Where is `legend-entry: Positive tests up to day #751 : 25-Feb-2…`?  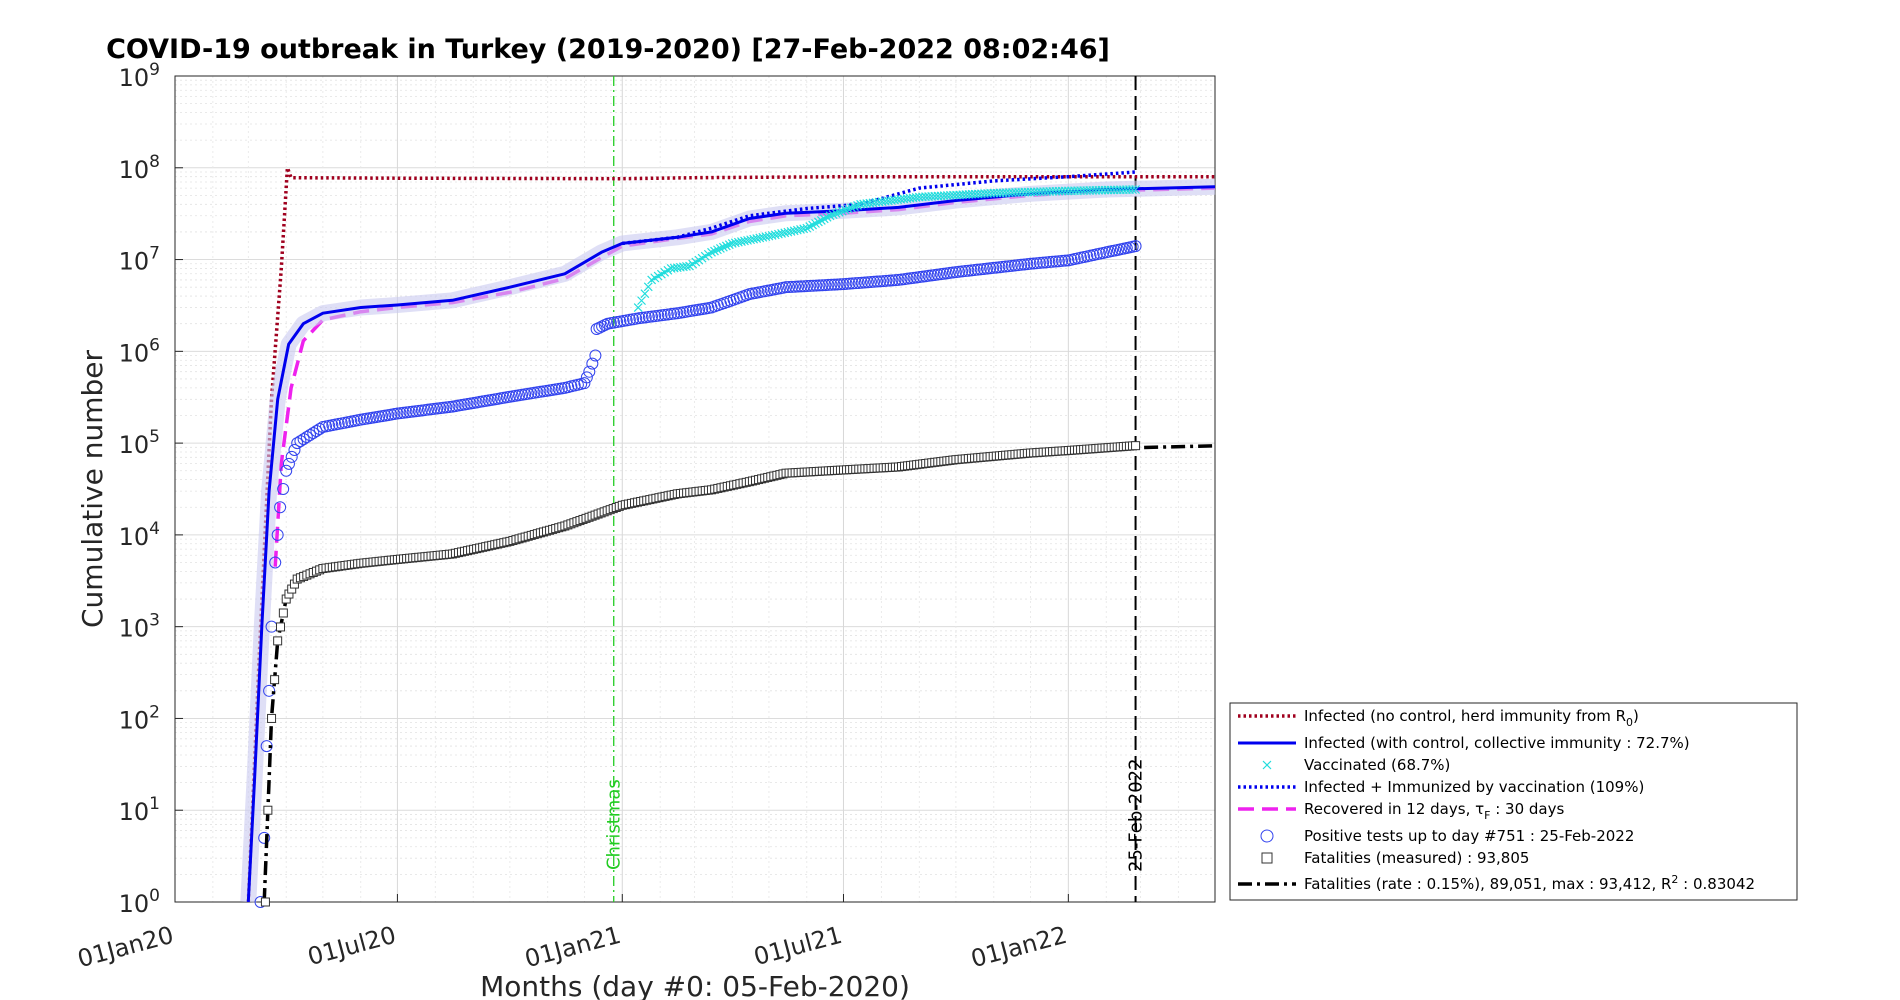
legend-entry: Positive tests up to day #751 : 25-Feb-2… is located at coordinates (1447, 836).